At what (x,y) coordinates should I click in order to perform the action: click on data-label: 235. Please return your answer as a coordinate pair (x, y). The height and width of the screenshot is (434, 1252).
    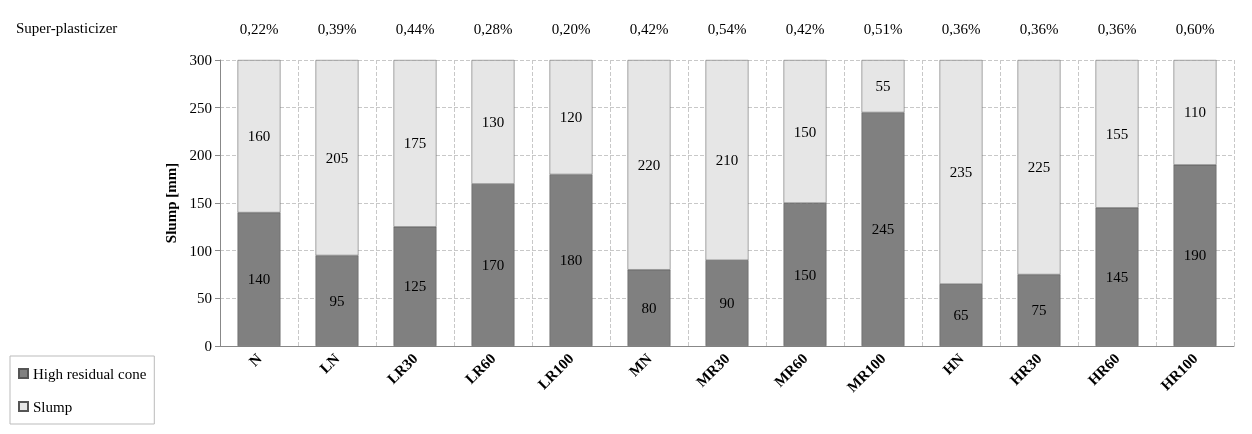
    Looking at the image, I should click on (961, 172).